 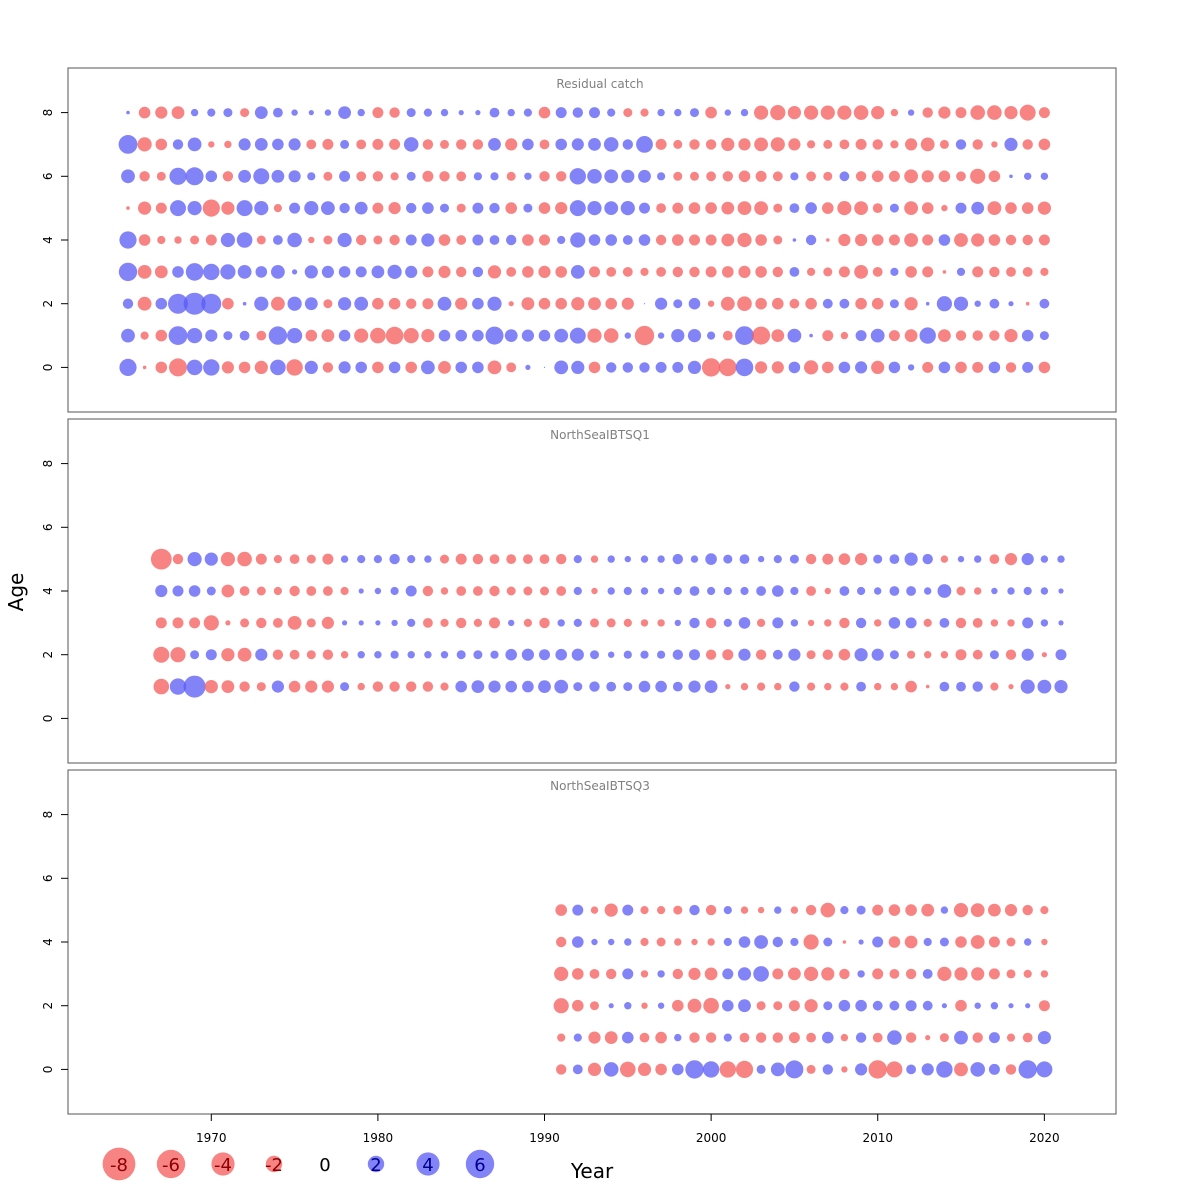 What do you see at coordinates (844, 272) in the screenshot?
I see `bubble-age-3-year-2008` at bounding box center [844, 272].